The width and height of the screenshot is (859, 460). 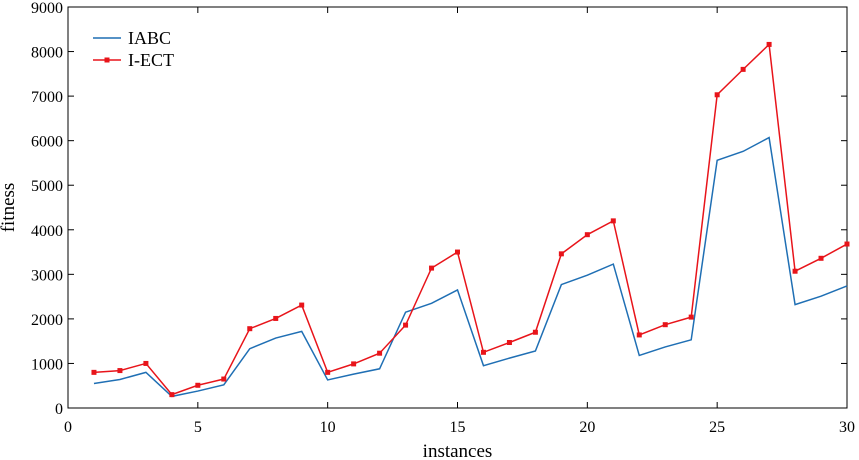 I want to click on x-tick-label: 0, so click(x=68, y=427).